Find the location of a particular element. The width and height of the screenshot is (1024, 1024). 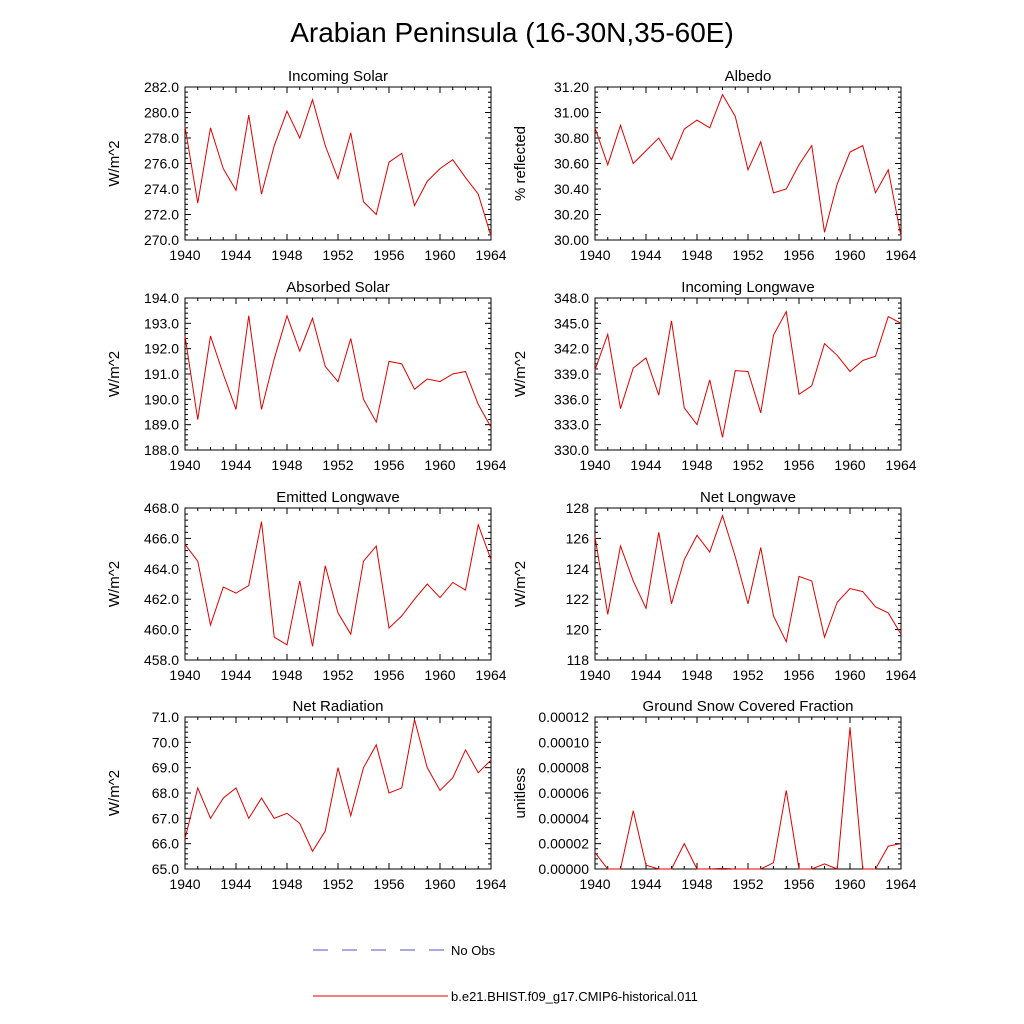

y-tick-label: 462.0 is located at coordinates (161, 599).